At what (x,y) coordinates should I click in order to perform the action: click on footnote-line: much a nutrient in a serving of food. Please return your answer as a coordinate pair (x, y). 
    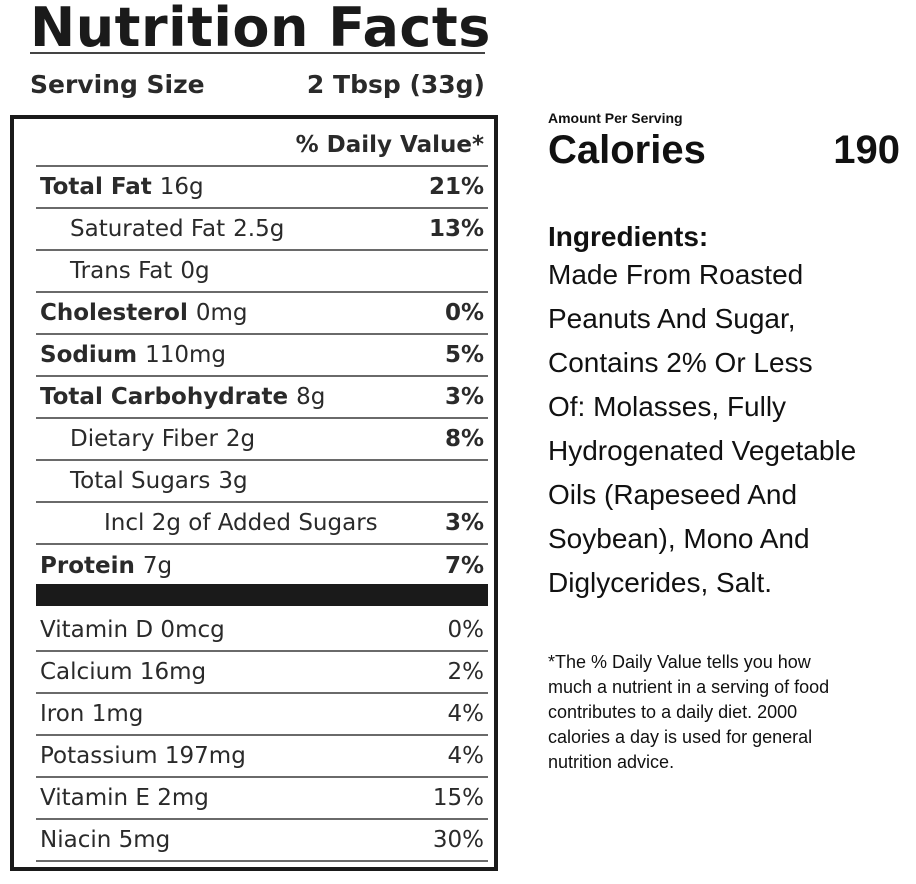
    Looking at the image, I should click on (689, 687).